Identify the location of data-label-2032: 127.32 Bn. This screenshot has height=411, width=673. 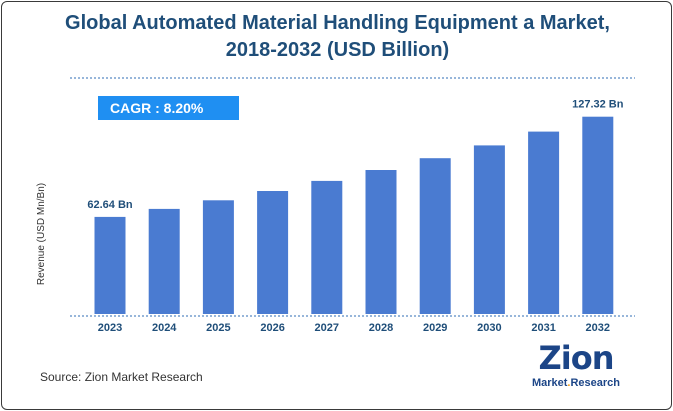
(598, 105).